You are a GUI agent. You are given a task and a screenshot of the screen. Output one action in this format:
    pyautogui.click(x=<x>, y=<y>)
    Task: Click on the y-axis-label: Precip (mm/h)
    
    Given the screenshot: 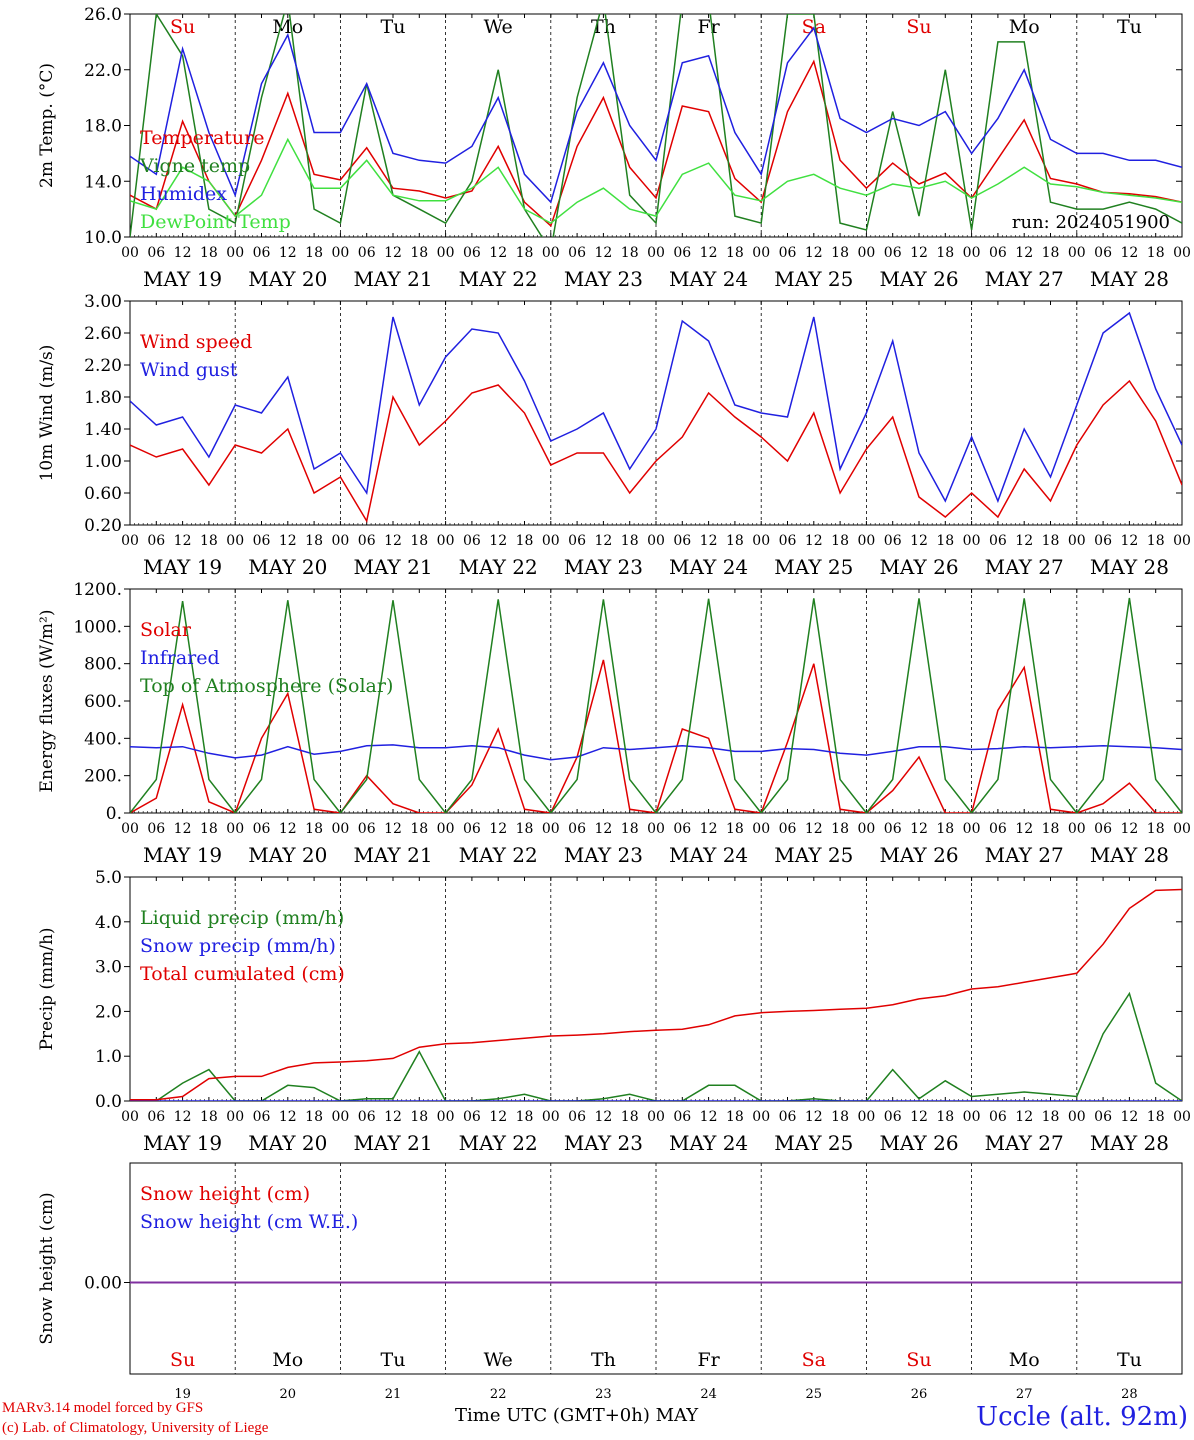 What is the action you would take?
    pyautogui.click(x=47, y=988)
    